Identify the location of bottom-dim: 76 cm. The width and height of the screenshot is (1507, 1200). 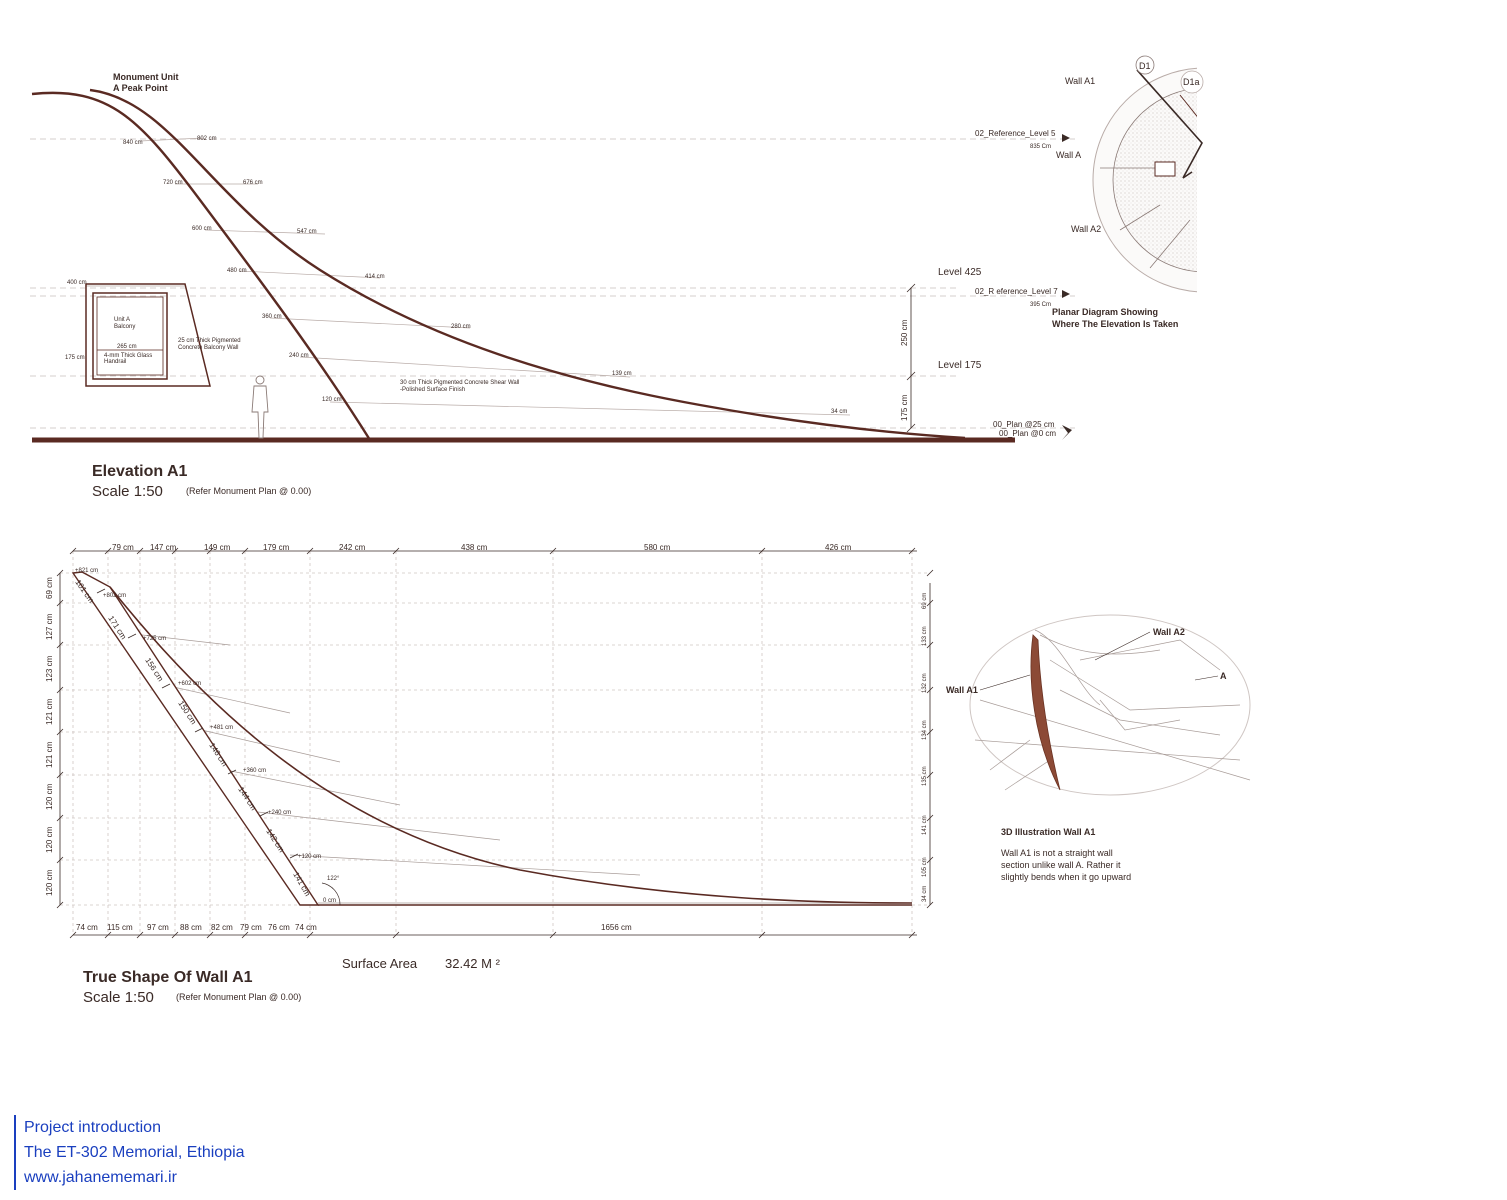
(279, 927).